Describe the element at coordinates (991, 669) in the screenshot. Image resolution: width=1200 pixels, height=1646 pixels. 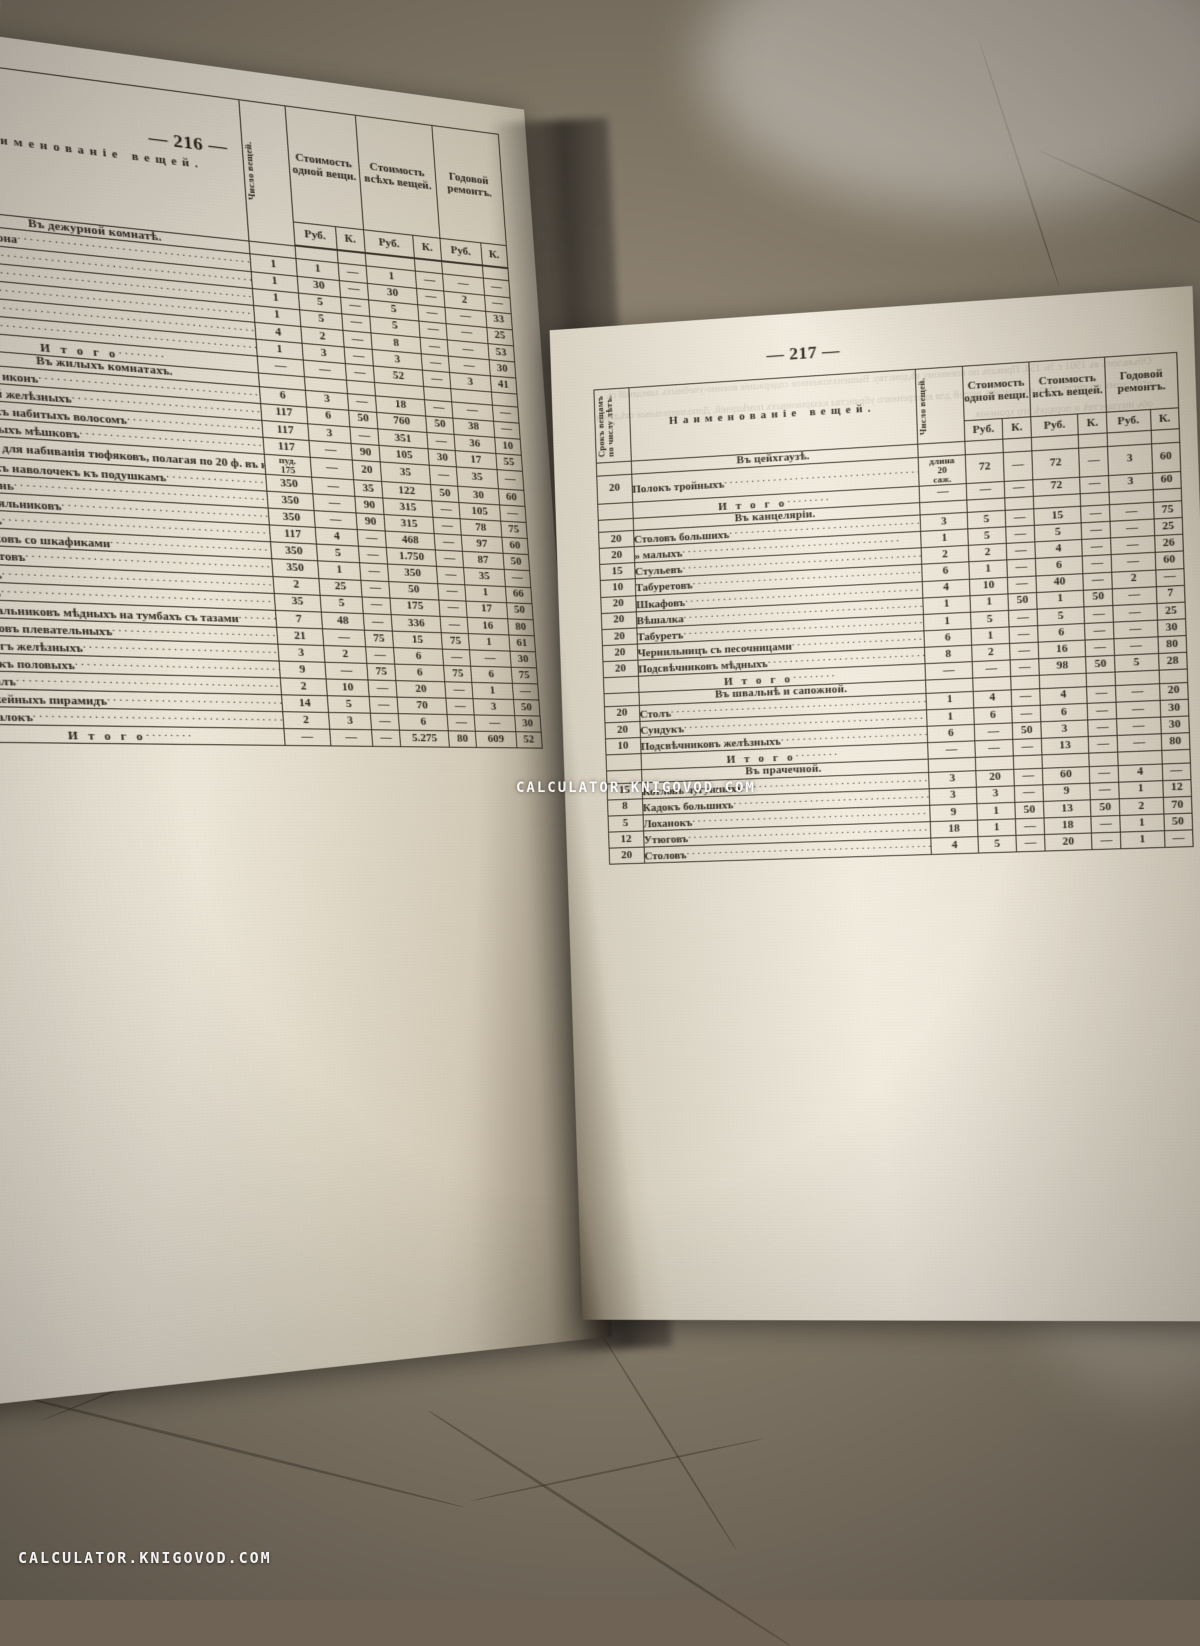
I see `total-unit-rub: —` at that location.